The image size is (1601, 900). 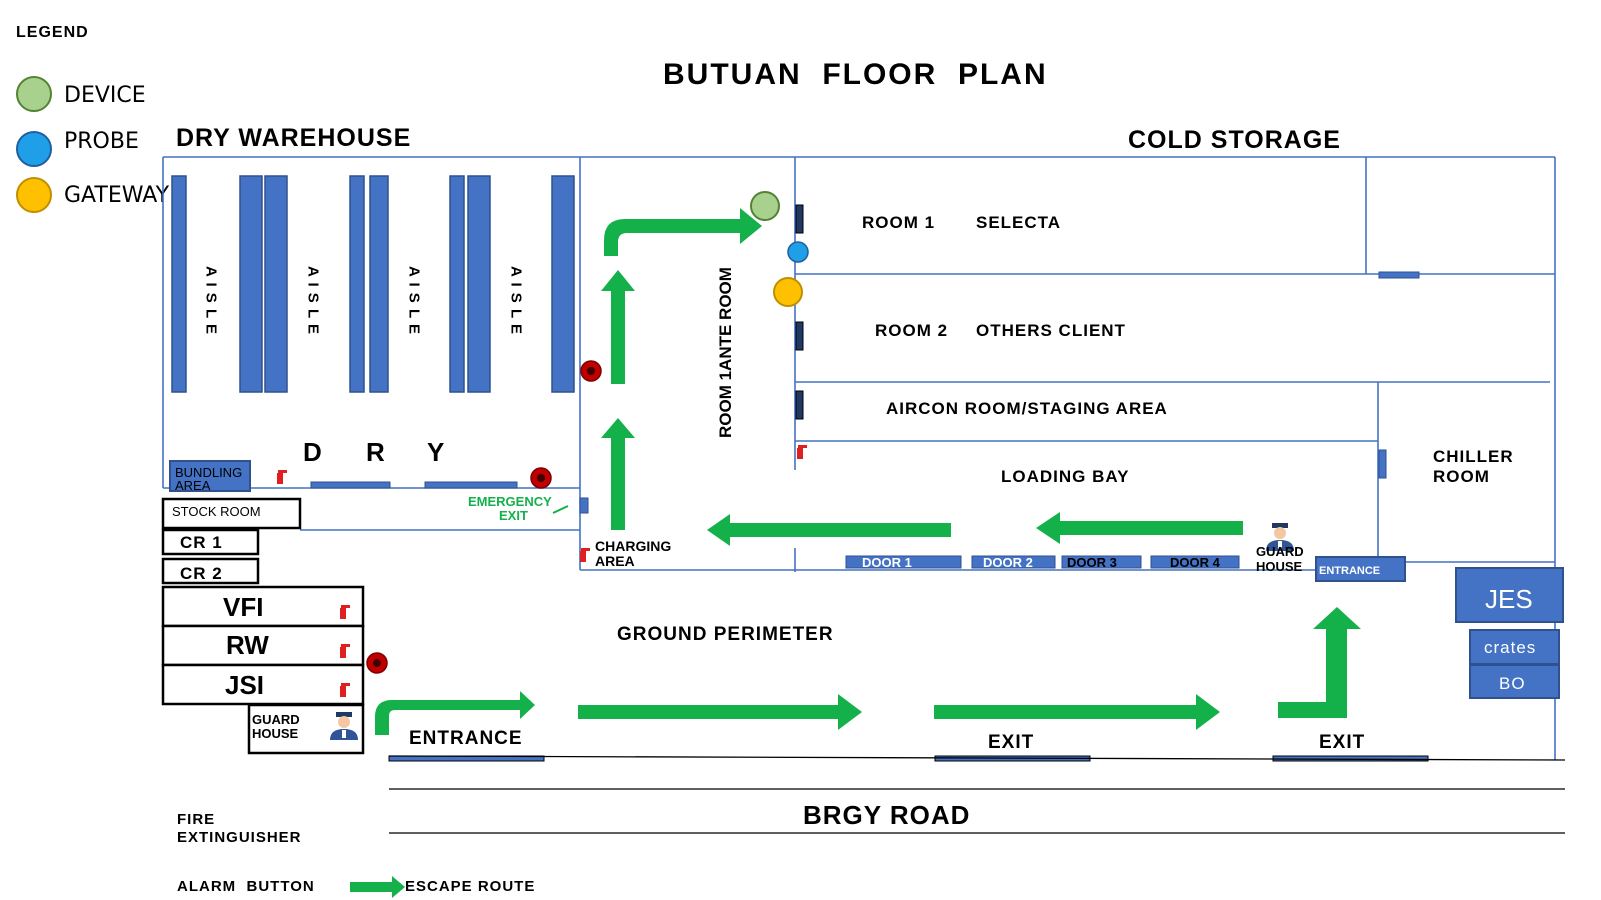 I want to click on stock-room-label: STOCK ROOM, so click(x=216, y=511).